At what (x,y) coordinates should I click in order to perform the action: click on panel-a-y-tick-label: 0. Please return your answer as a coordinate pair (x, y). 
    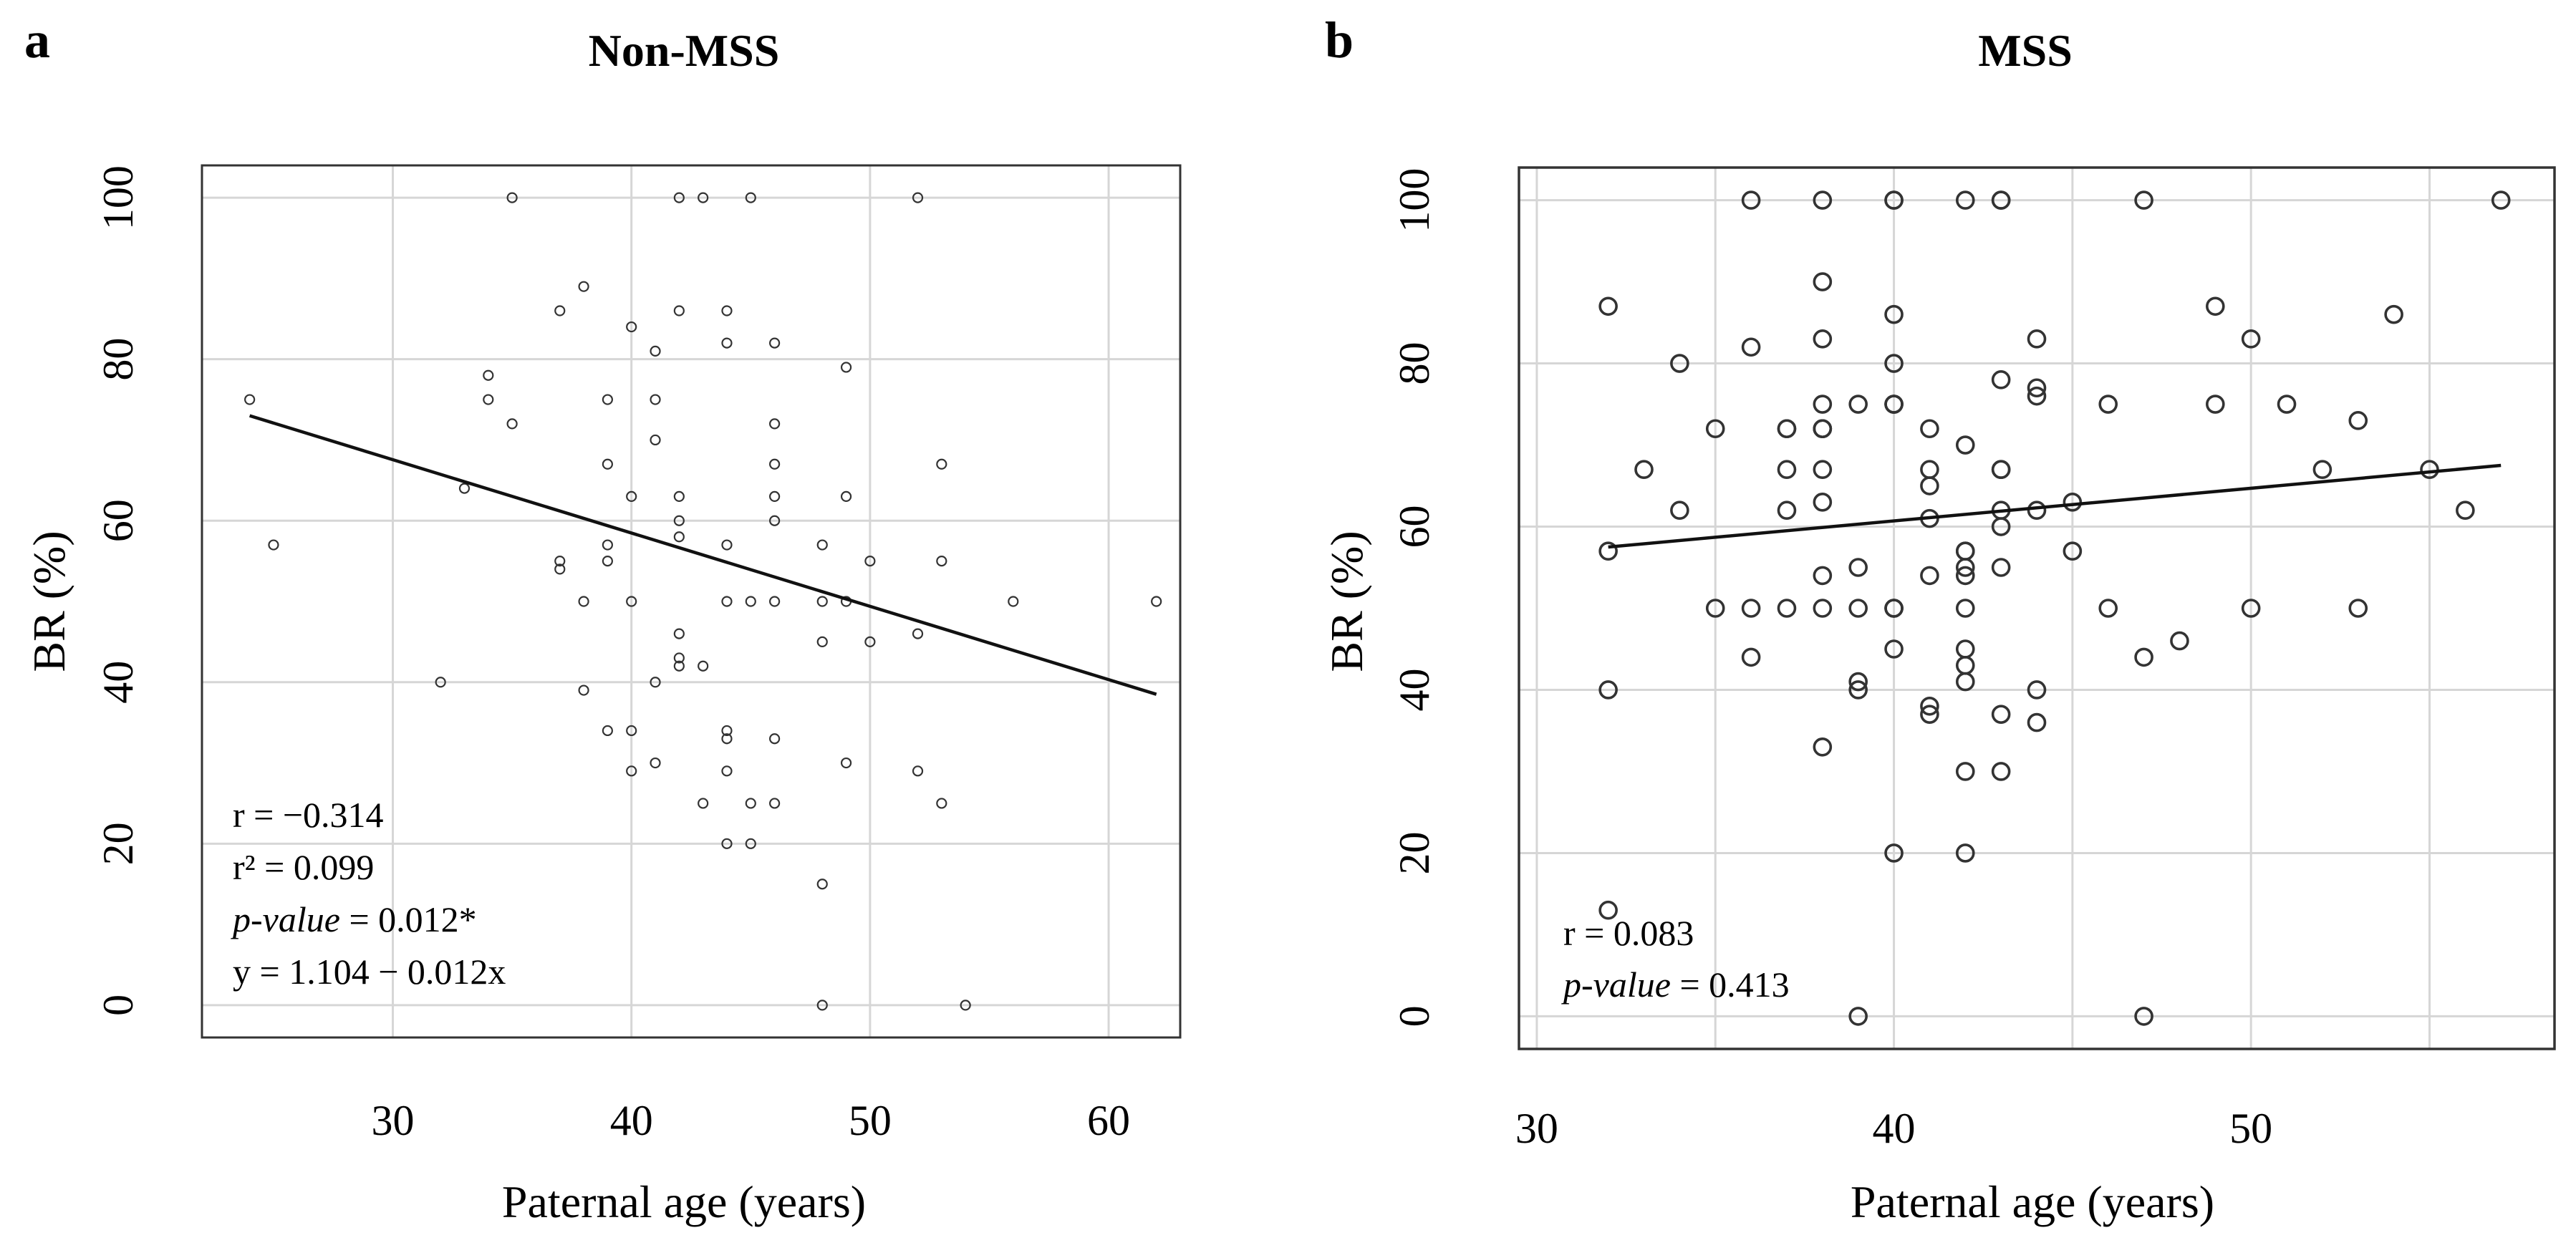
    Looking at the image, I should click on (118, 1005).